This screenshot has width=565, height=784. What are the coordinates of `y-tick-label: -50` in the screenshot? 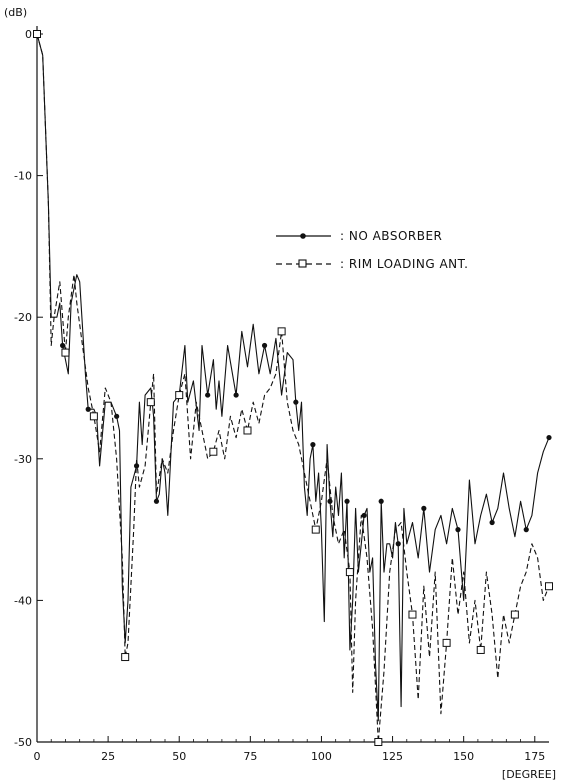 It's located at (23, 742).